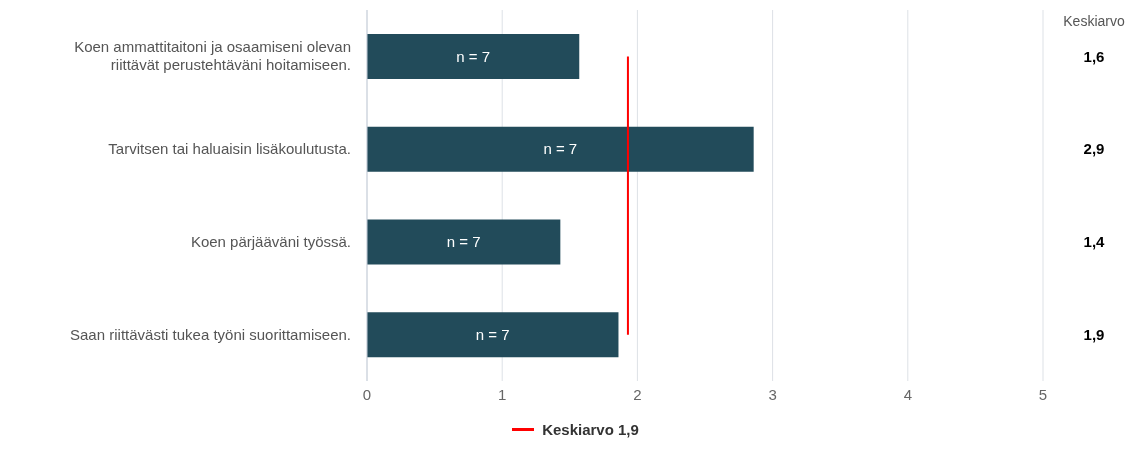  I want to click on data-label: 1,6, so click(1094, 56).